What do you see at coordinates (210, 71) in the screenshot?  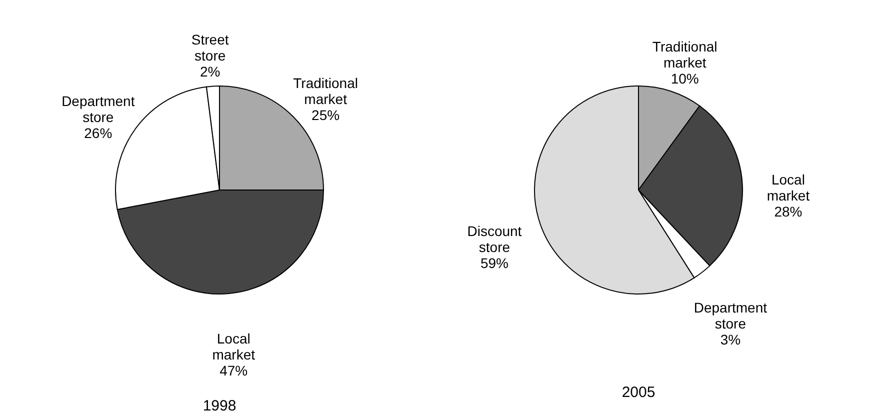 I see `data-label: 2%` at bounding box center [210, 71].